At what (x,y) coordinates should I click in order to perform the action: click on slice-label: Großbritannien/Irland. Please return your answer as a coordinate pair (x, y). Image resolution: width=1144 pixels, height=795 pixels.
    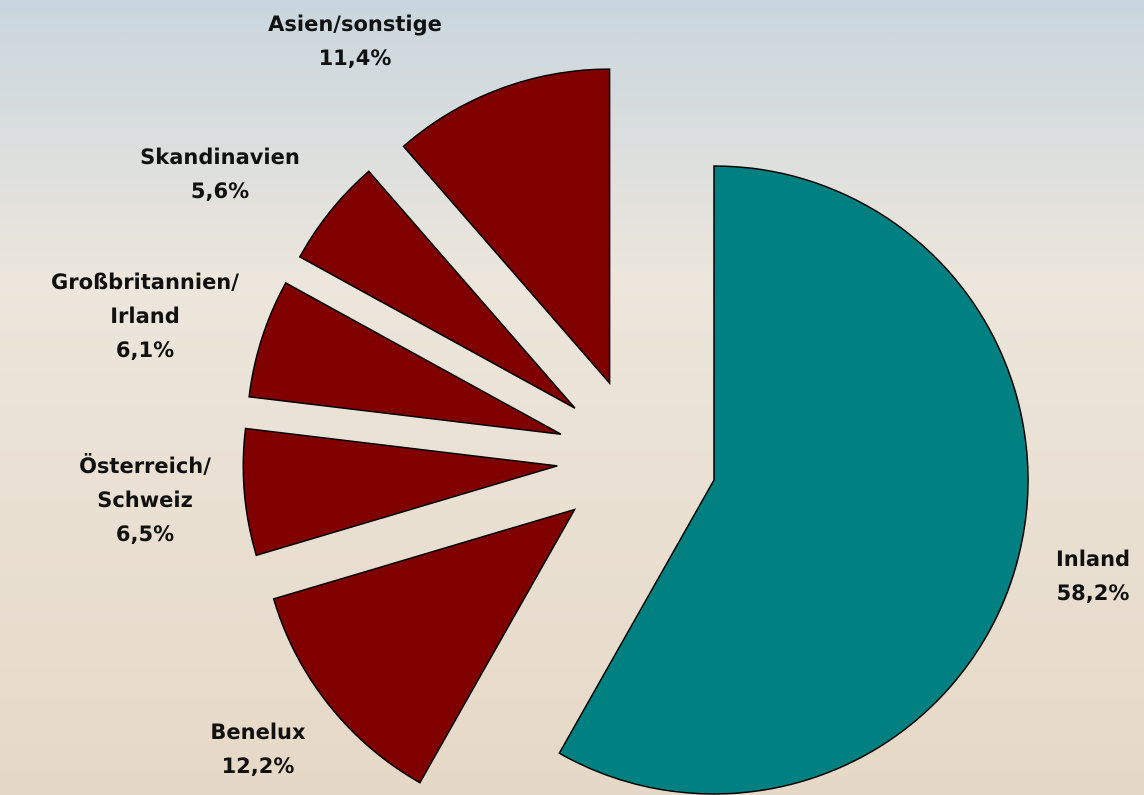
    Looking at the image, I should click on (145, 299).